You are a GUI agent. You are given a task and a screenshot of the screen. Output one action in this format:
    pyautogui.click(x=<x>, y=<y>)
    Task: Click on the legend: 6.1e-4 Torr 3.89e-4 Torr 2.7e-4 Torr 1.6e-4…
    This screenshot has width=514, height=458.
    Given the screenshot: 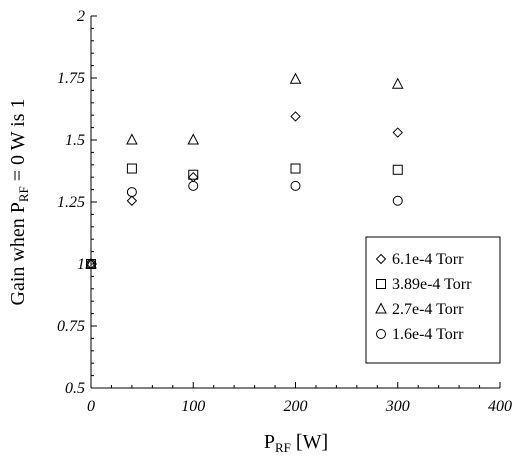 What is the action you would take?
    pyautogui.click(x=433, y=300)
    